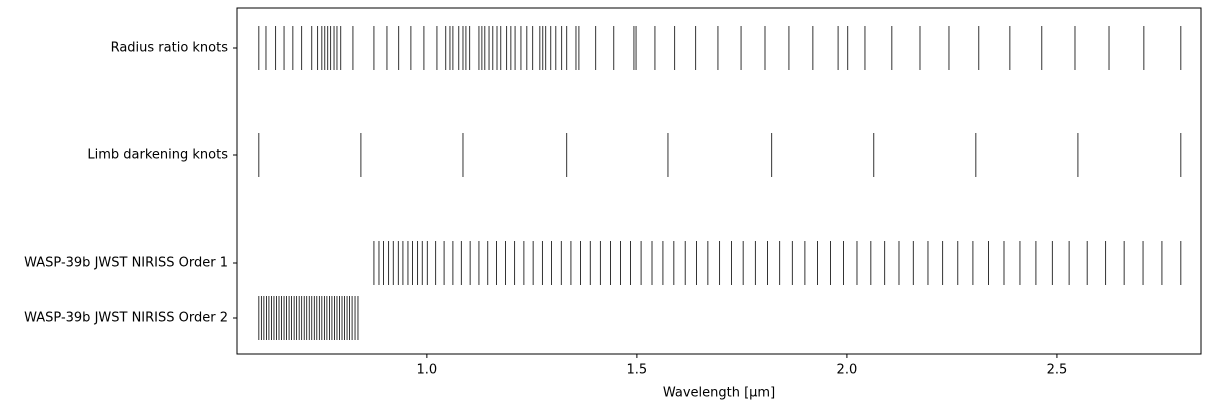 The height and width of the screenshot is (411, 1211). Describe the element at coordinates (126, 263) in the screenshot. I see `y-tick-label: WASP-39b JWST NIRISS Order 1` at that location.